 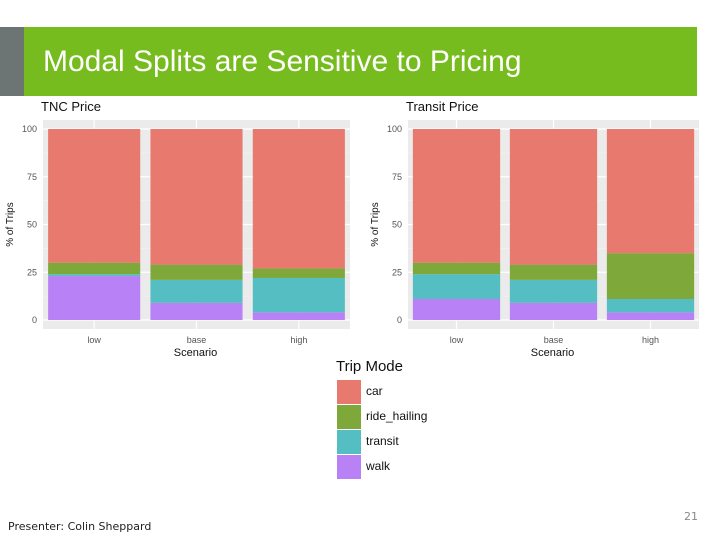 I want to click on presenter-credit: Presenter: Colin Sheppard, so click(x=80, y=526).